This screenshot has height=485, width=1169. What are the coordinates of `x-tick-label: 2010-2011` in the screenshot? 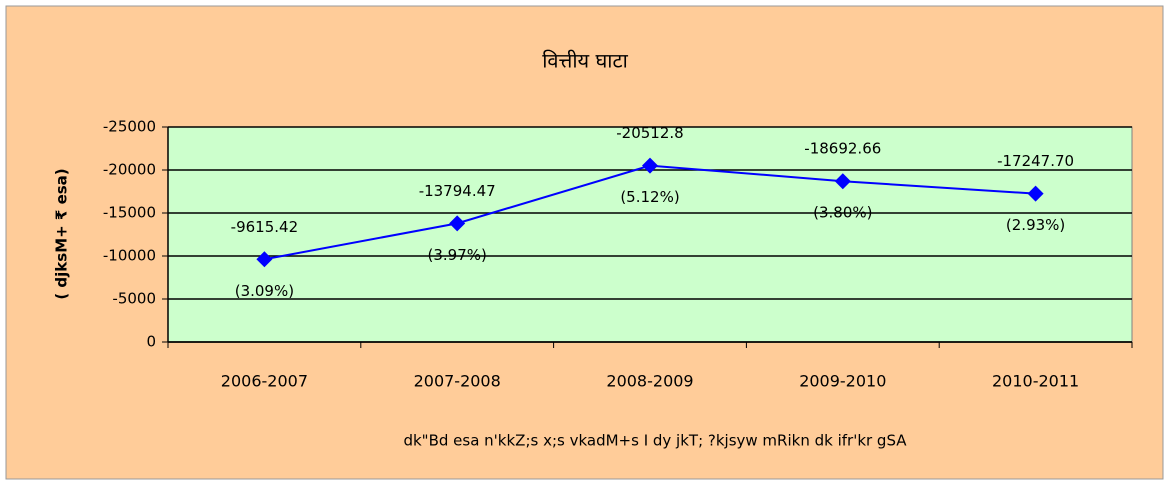 It's located at (1035, 381).